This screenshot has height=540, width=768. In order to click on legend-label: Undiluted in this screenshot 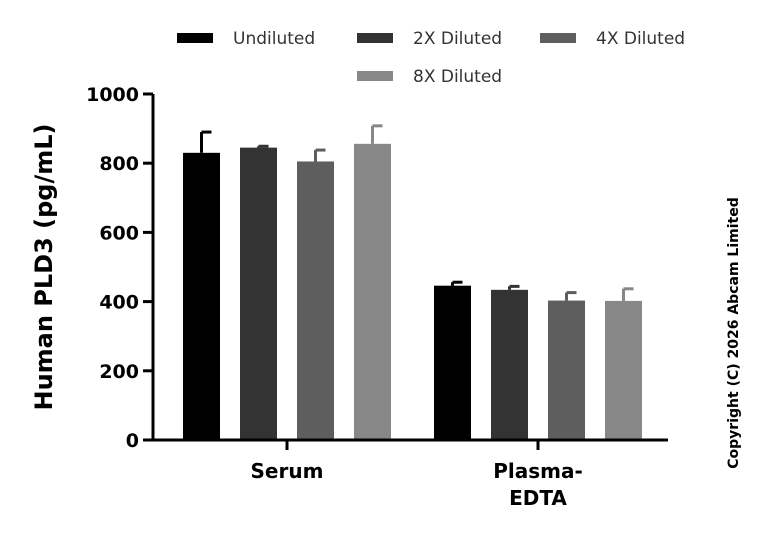, I will do `click(274, 39)`.